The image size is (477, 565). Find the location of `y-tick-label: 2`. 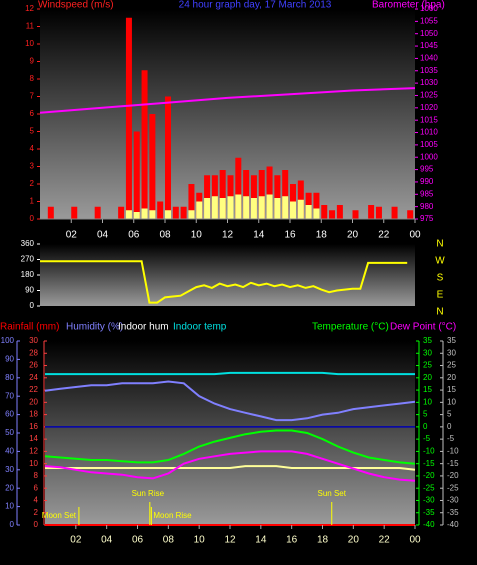

y-tick-label: 2 is located at coordinates (36, 512).